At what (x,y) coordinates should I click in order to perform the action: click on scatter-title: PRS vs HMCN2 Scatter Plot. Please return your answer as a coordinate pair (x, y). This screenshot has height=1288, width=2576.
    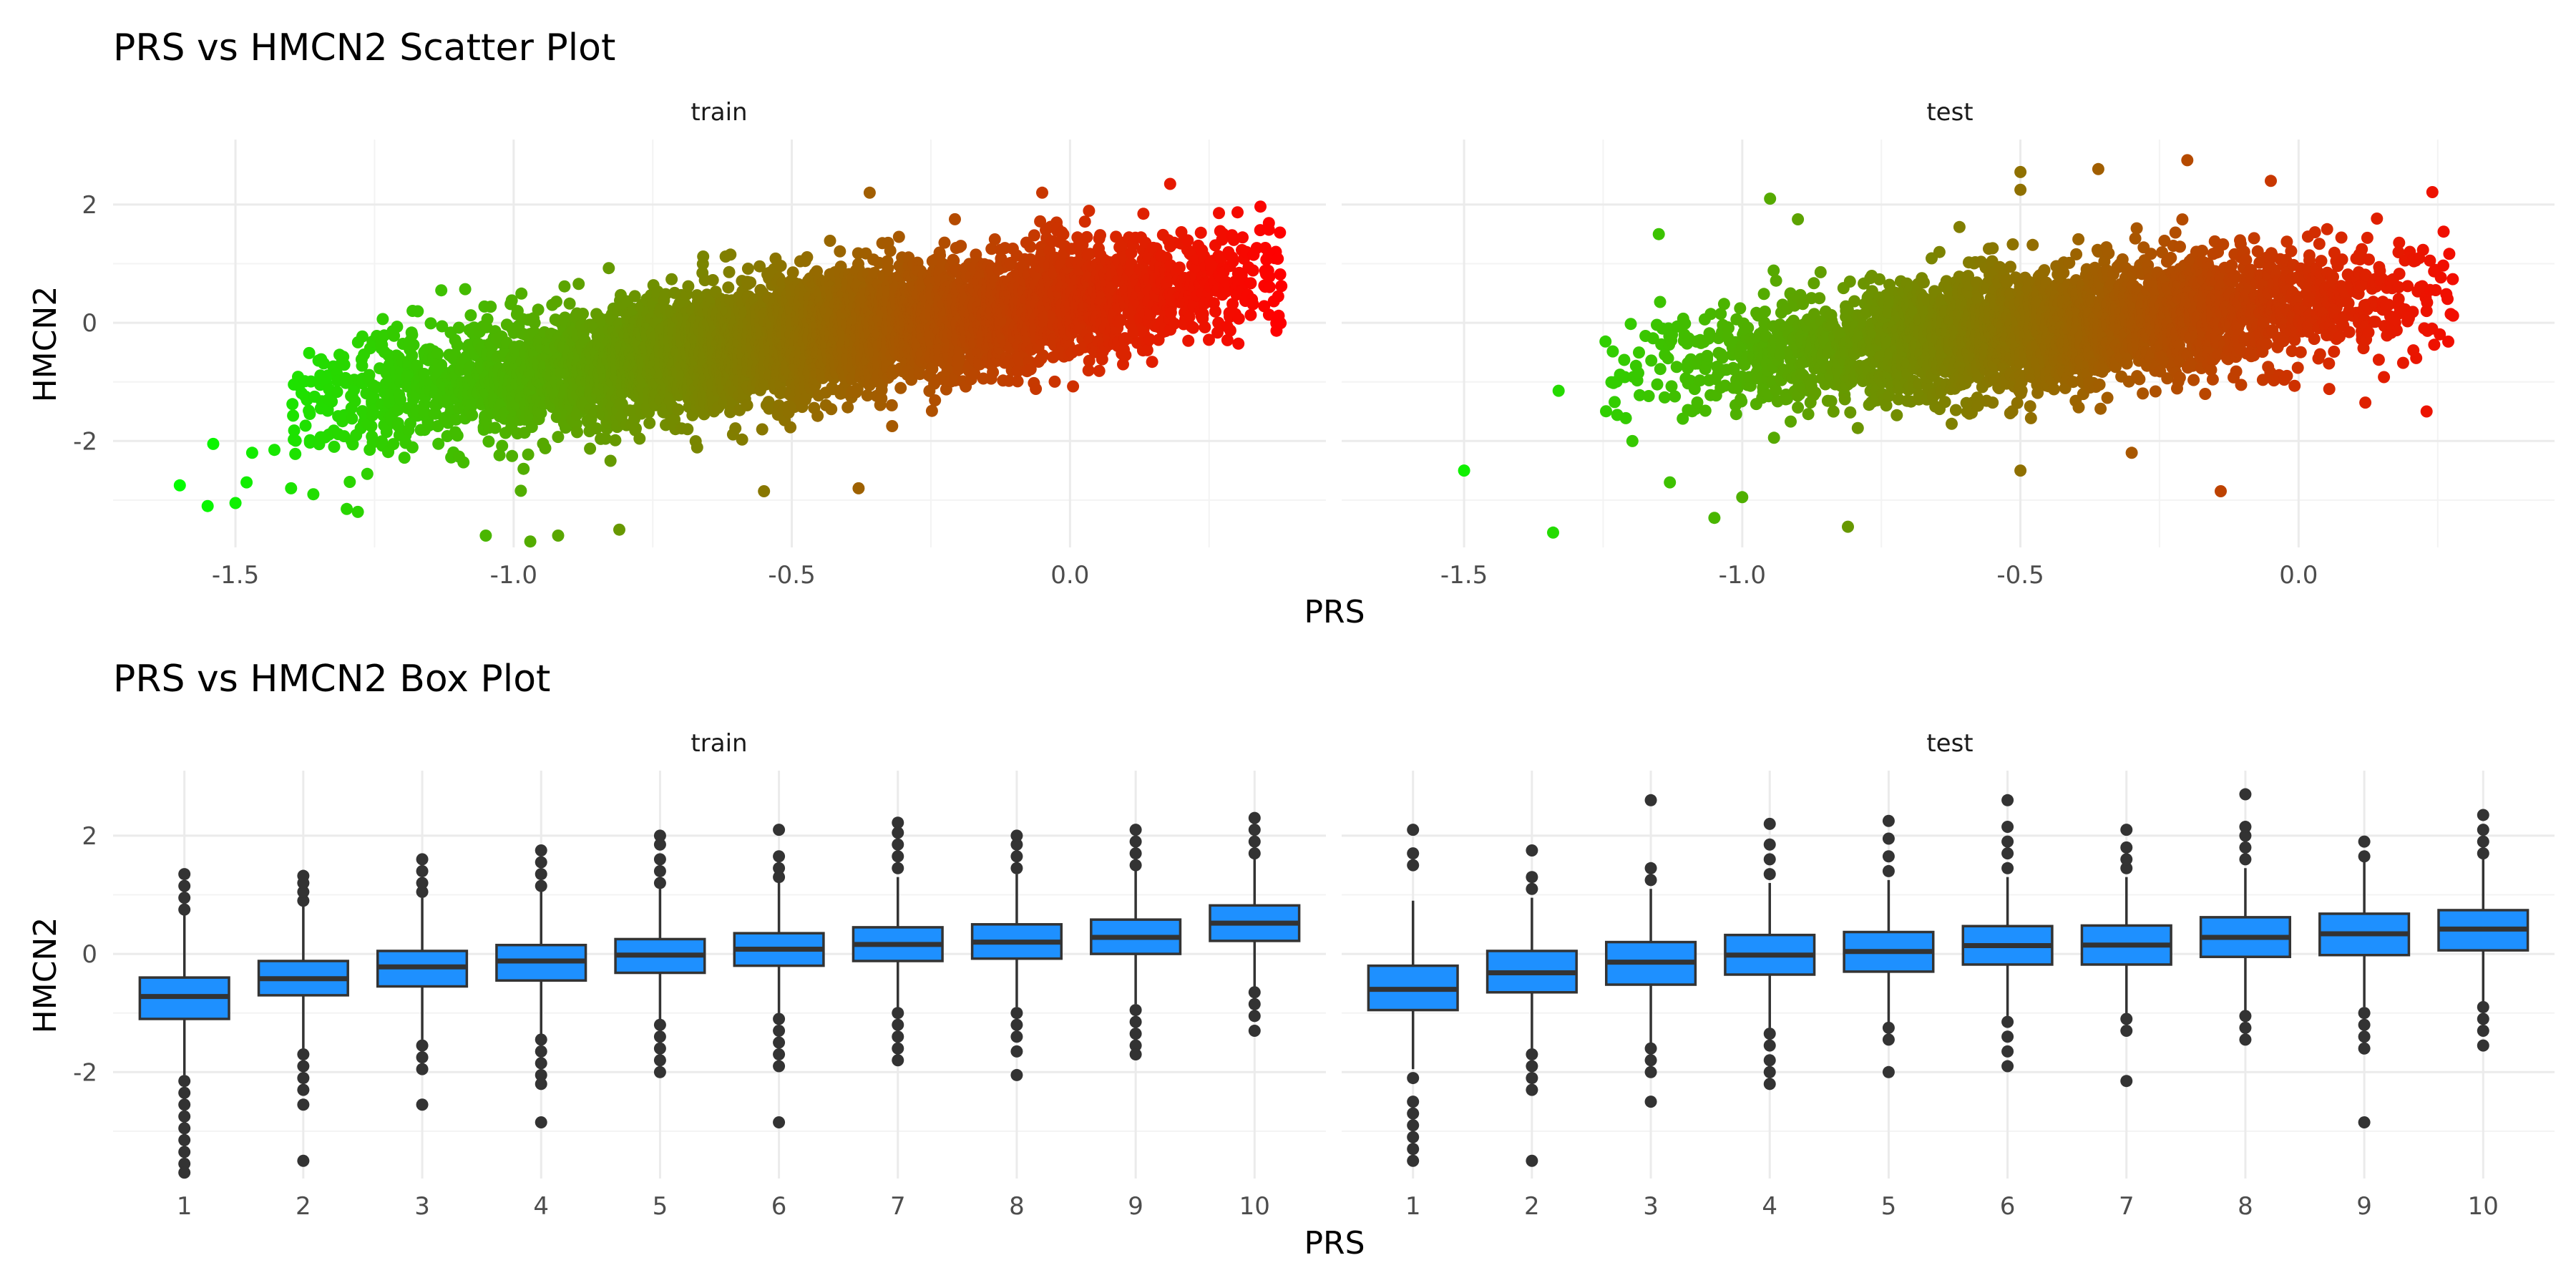
    Looking at the image, I should click on (364, 48).